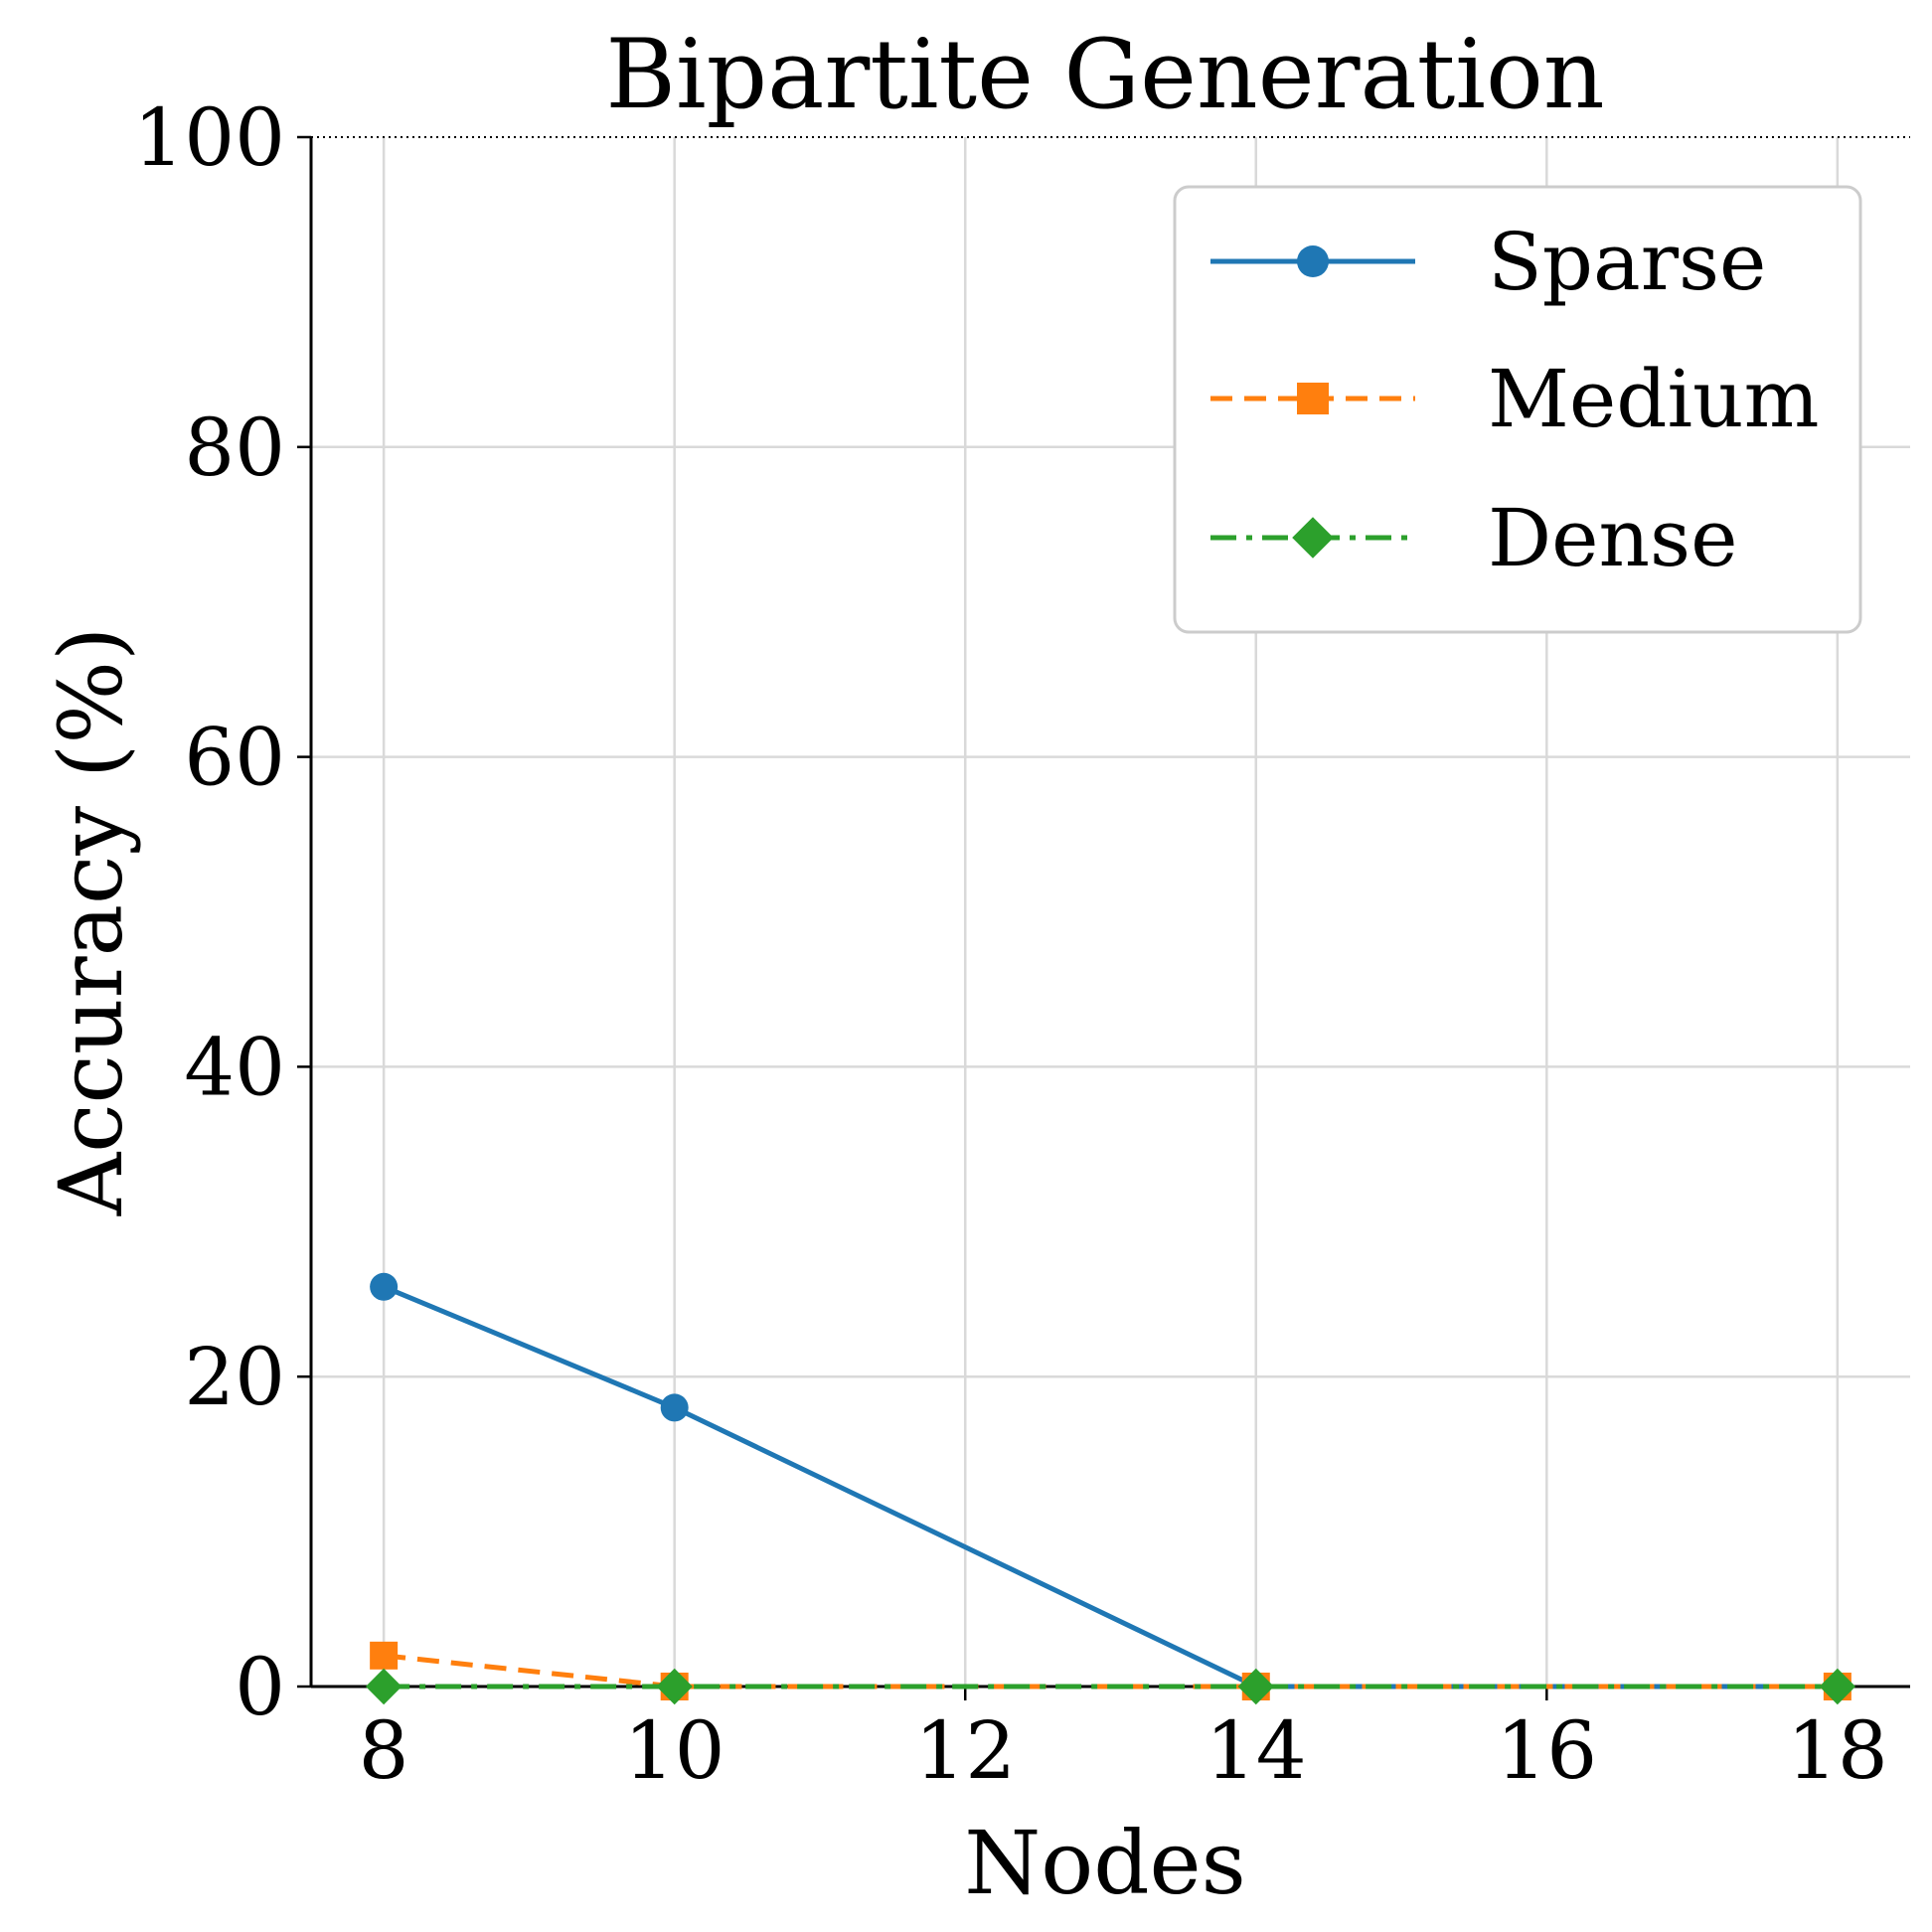 The height and width of the screenshot is (1932, 1932). I want to click on legend-item-sparse: Sparse, so click(1488, 262).